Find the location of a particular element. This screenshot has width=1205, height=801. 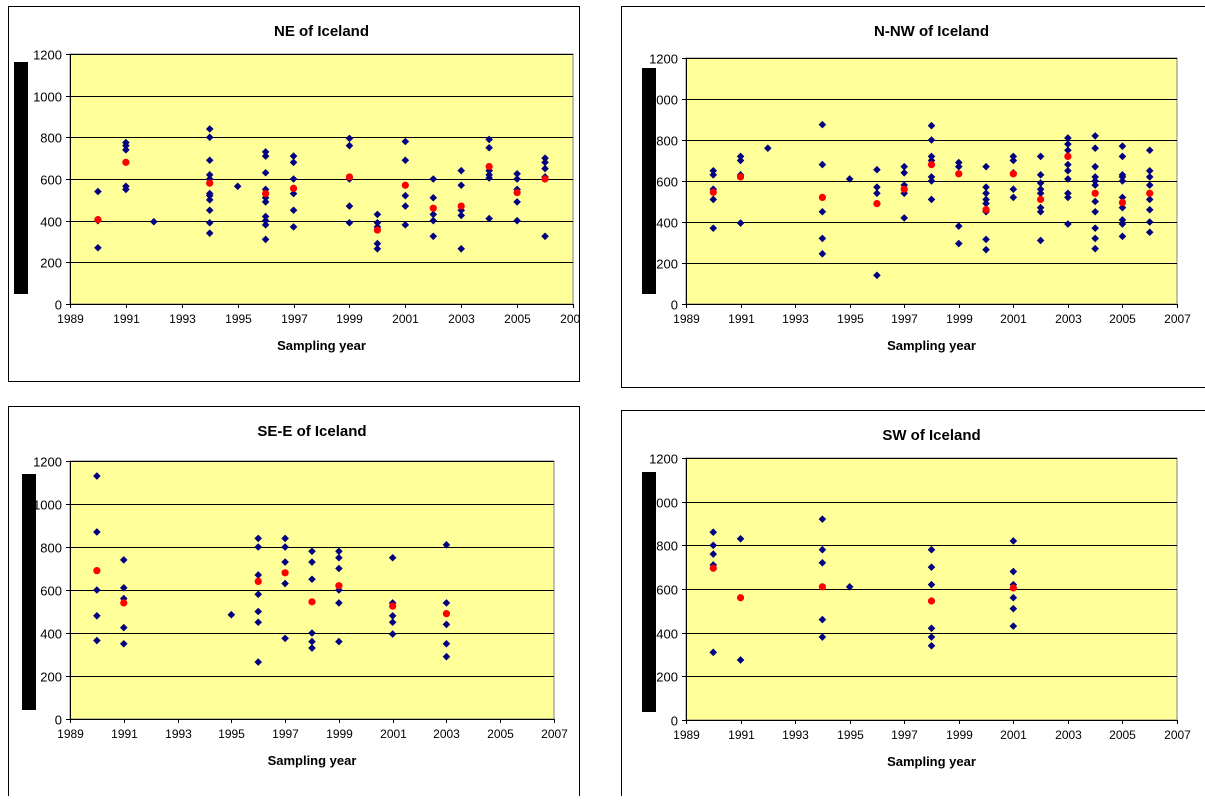

y-axis-label-bar is located at coordinates (21, 178).